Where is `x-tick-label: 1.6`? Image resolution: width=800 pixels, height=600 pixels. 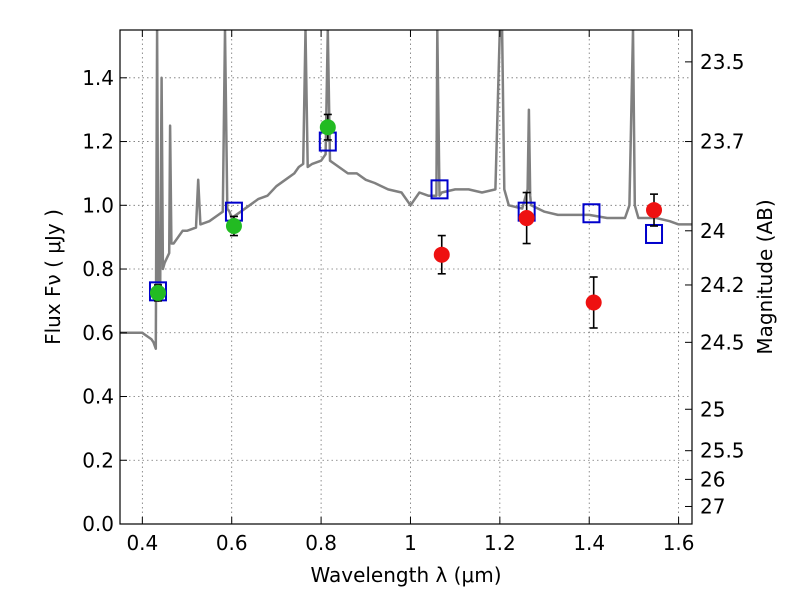
x-tick-label: 1.6 is located at coordinates (679, 543).